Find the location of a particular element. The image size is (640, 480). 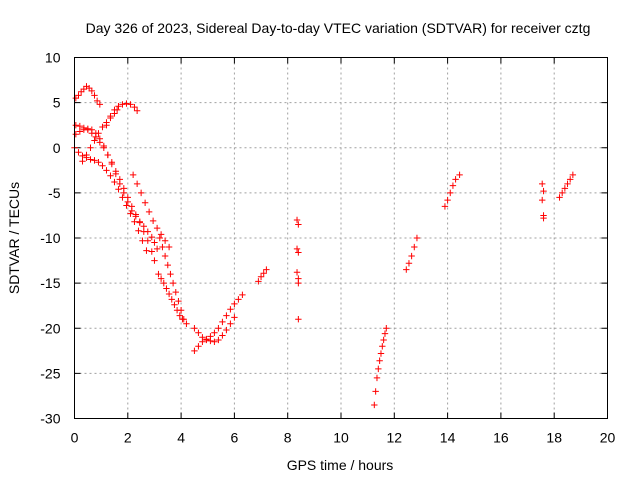

series-arc-dense-3to4h-b is located at coordinates (170, 296).